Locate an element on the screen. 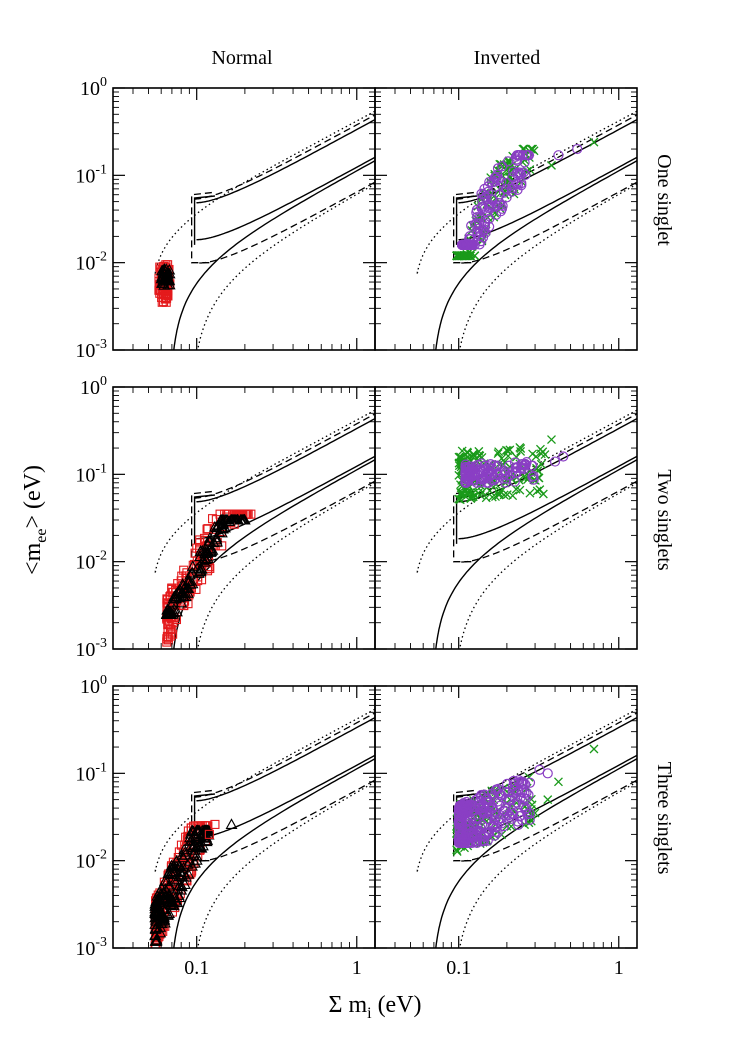  panel-r0-c0: 10⁻³ 10⁻² 10⁻¹ 10⁰ is located at coordinates (225, 218).